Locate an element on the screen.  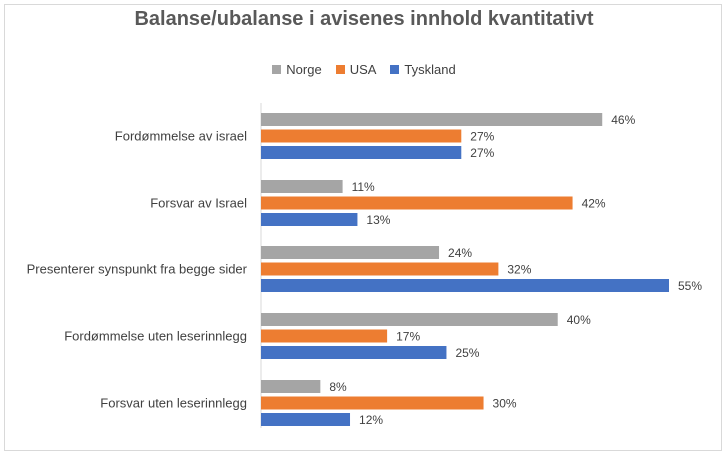
legend-label-usa: USA is located at coordinates (363, 69).